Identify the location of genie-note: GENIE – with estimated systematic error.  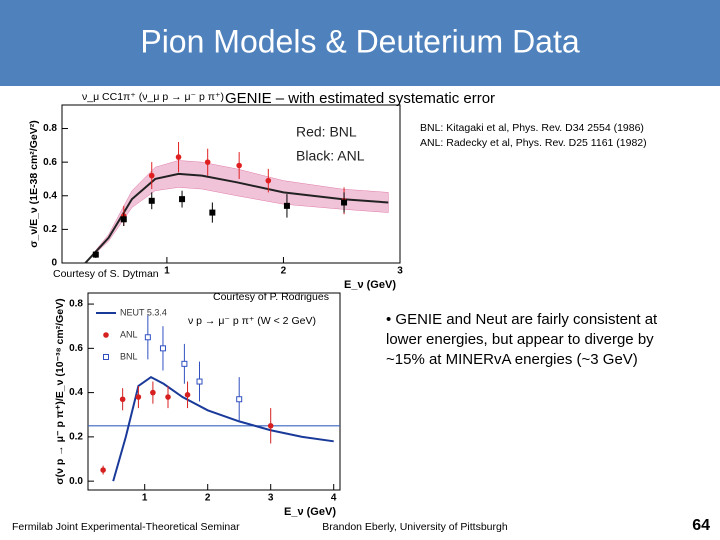
(360, 98).